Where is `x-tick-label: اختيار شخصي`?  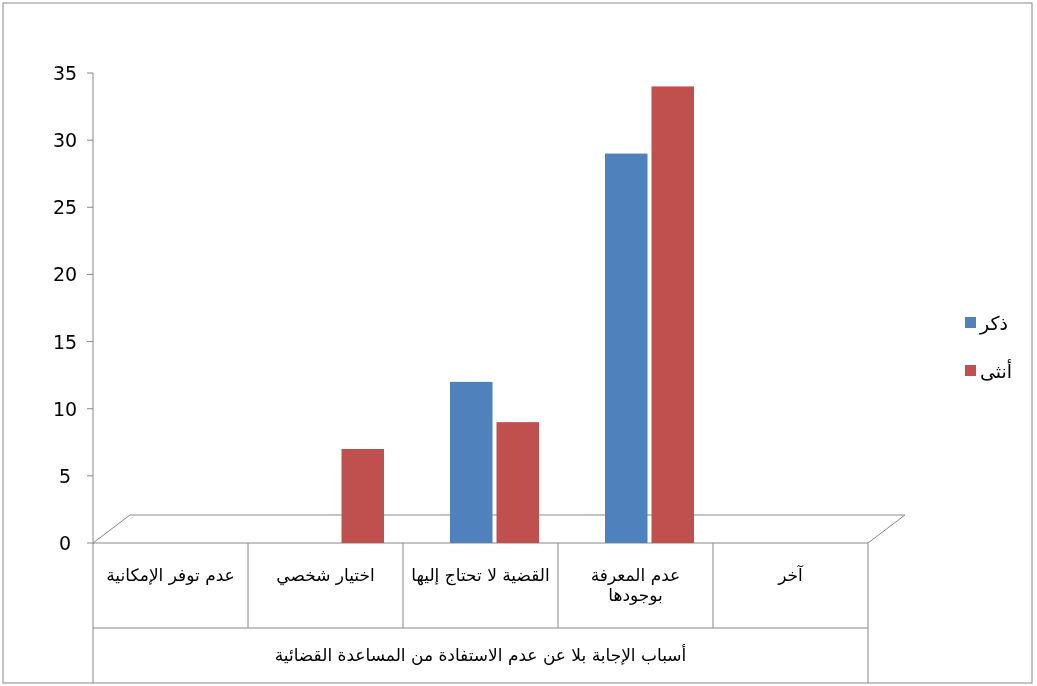 x-tick-label: اختيار شخصي is located at coordinates (325, 575).